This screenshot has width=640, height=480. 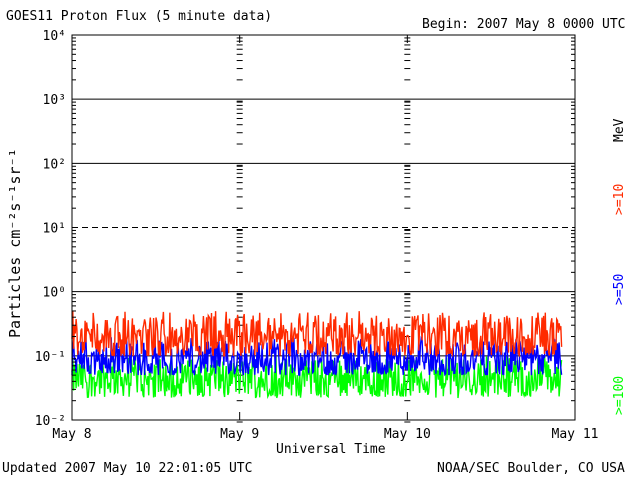 I want to click on ytick-label: 10⁻², so click(x=50, y=421).